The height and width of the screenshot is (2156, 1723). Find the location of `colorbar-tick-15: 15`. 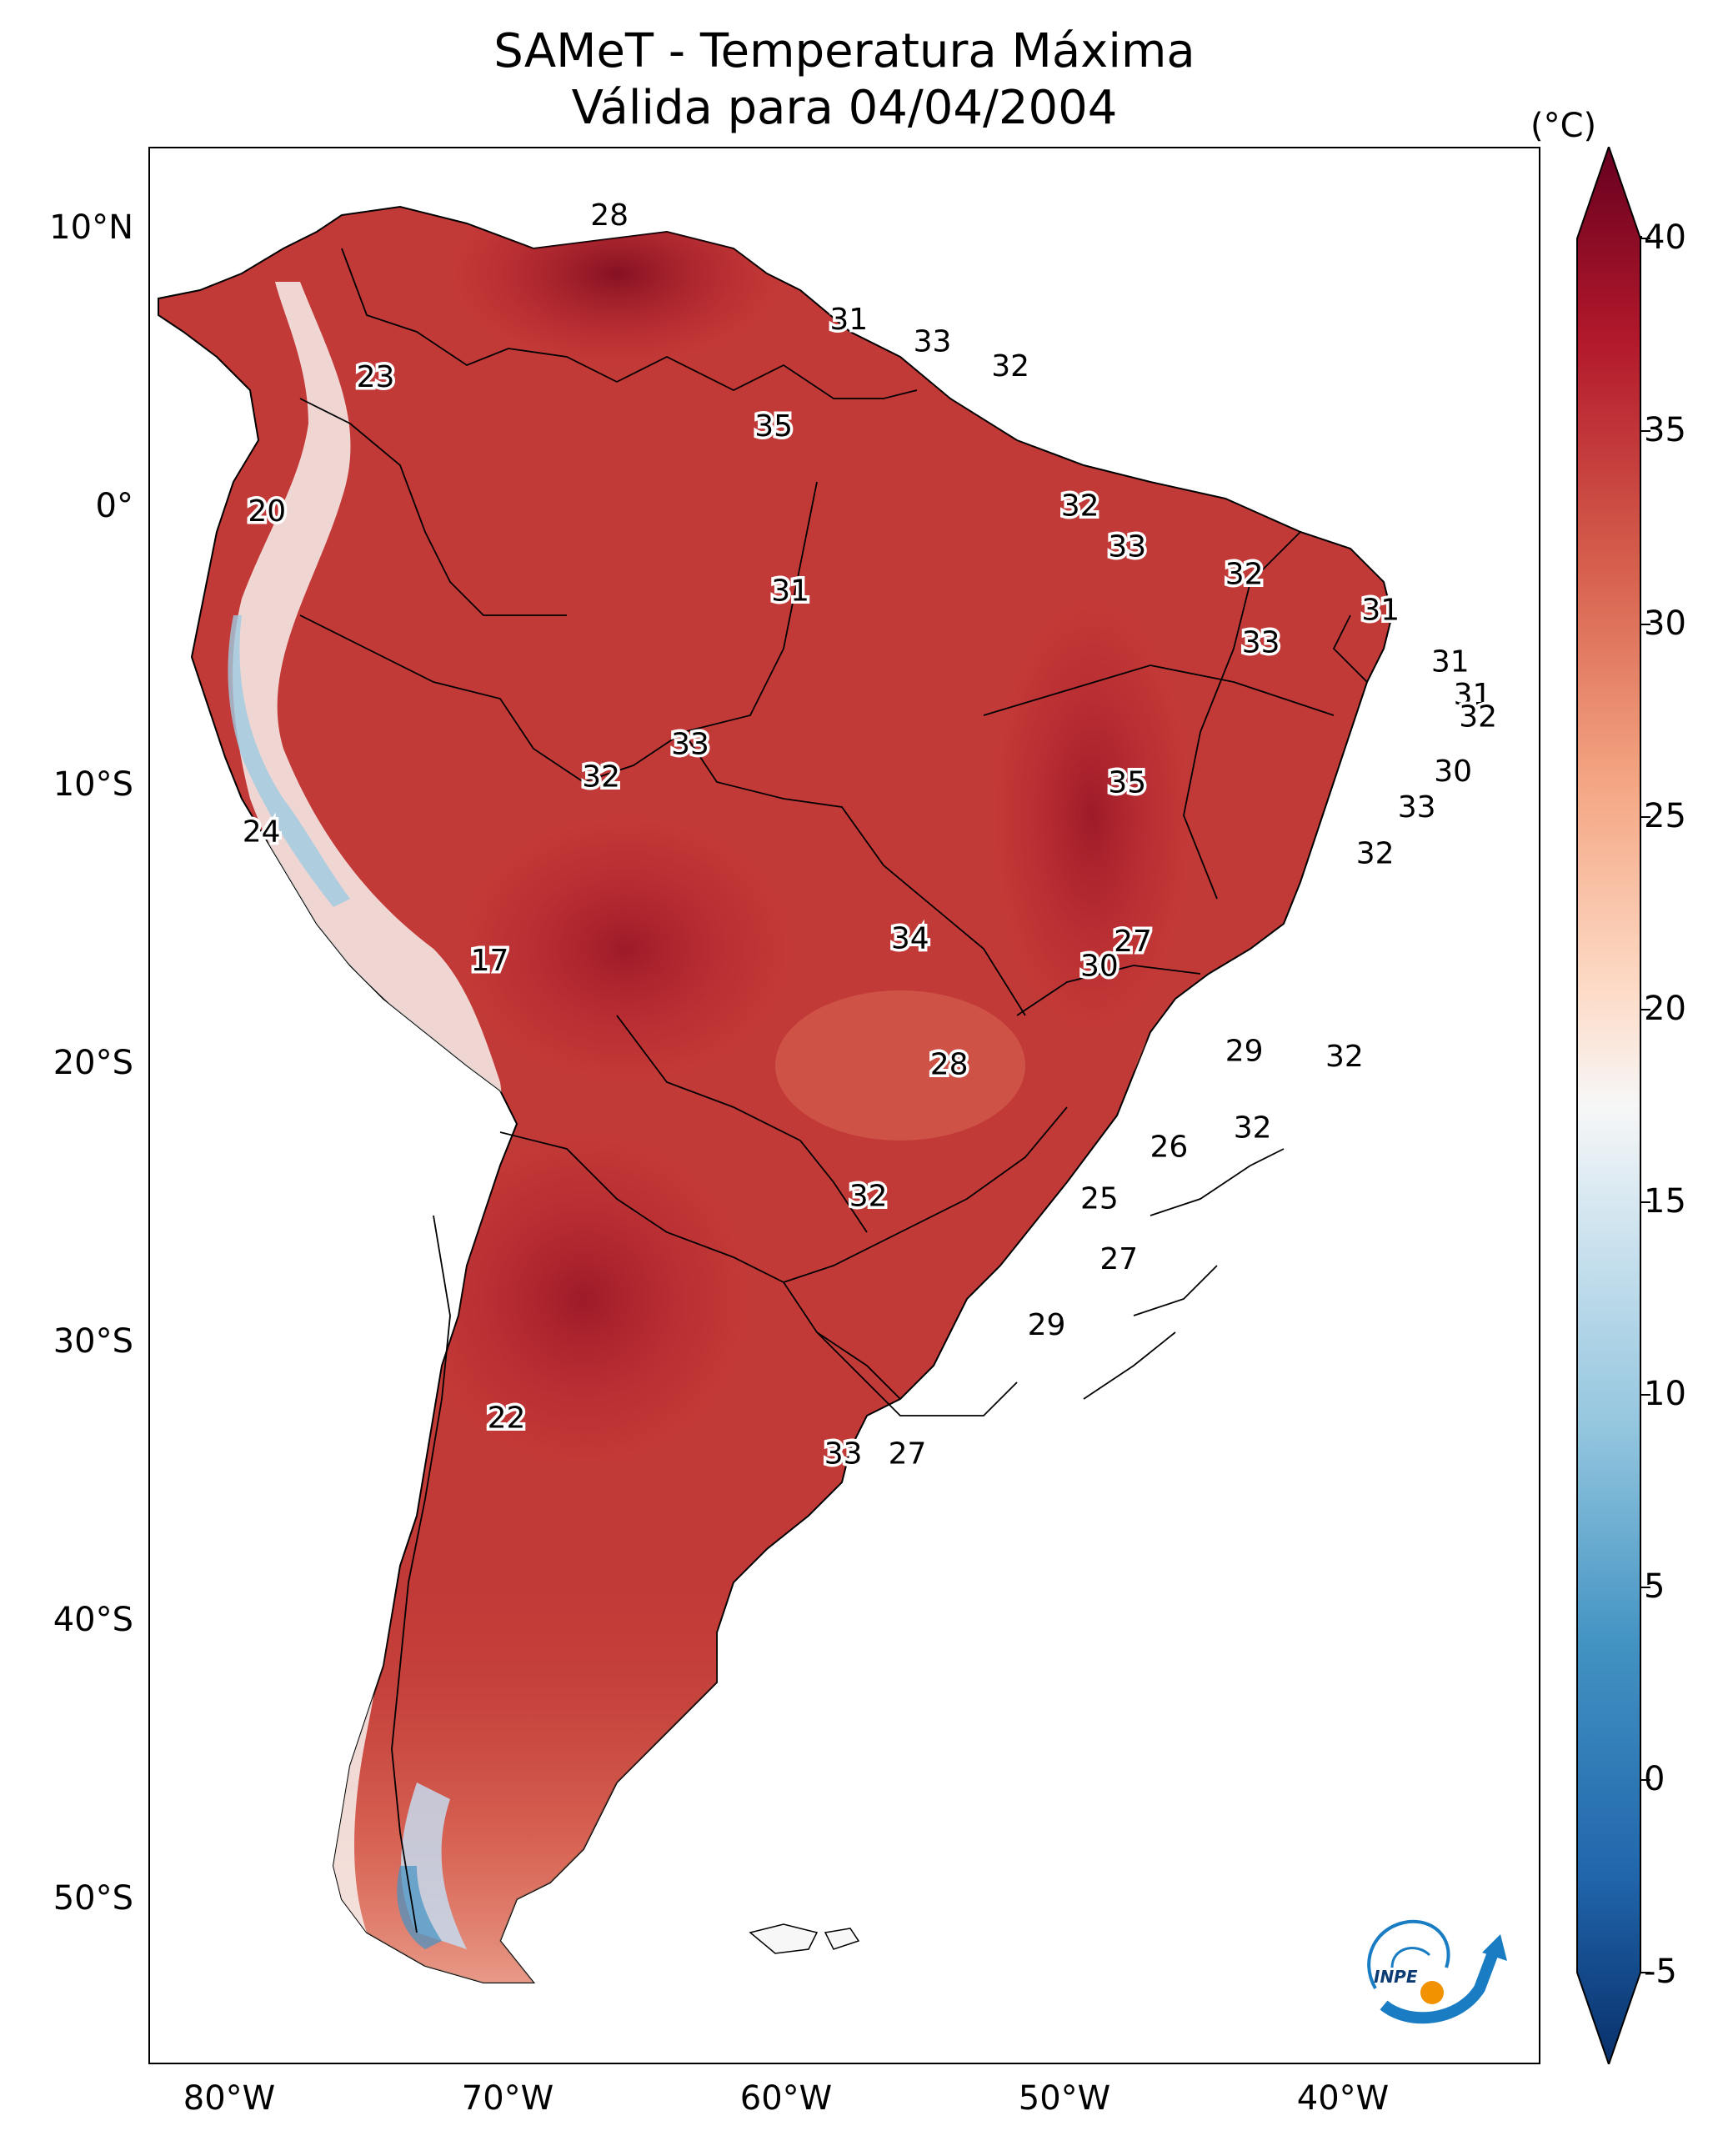

colorbar-tick-15: 15 is located at coordinates (1665, 1201).